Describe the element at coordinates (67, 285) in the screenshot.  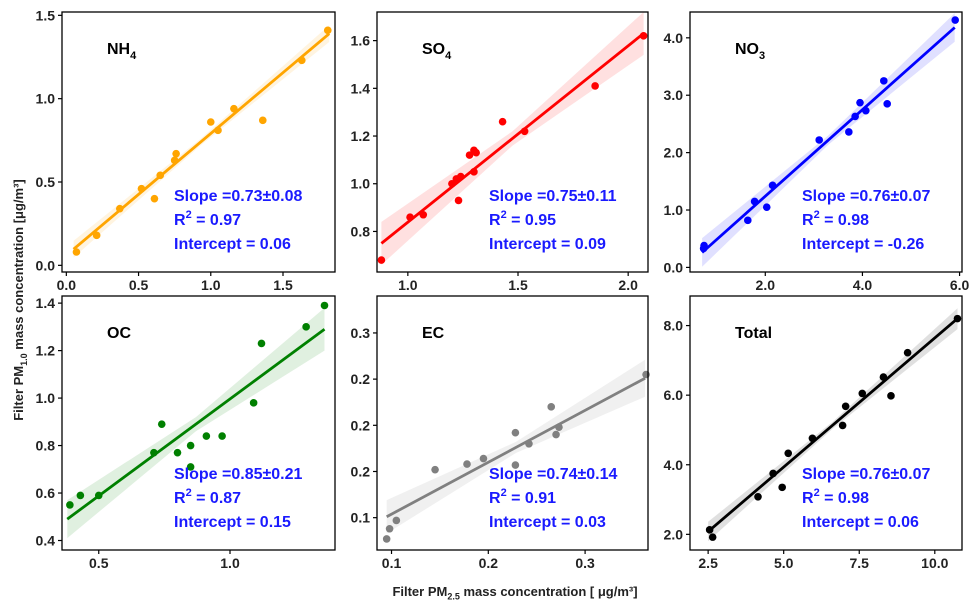
I see `x-tick-label: 0.0` at that location.